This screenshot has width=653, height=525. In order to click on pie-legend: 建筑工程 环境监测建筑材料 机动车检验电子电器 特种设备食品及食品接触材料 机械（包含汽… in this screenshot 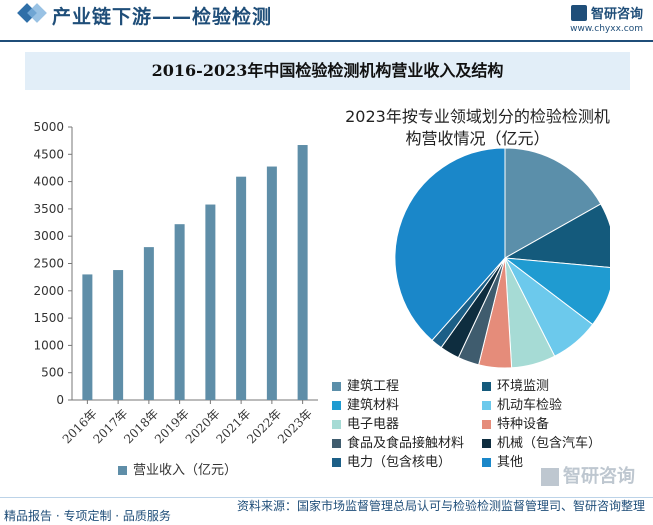, I will do `click(487, 425)`.